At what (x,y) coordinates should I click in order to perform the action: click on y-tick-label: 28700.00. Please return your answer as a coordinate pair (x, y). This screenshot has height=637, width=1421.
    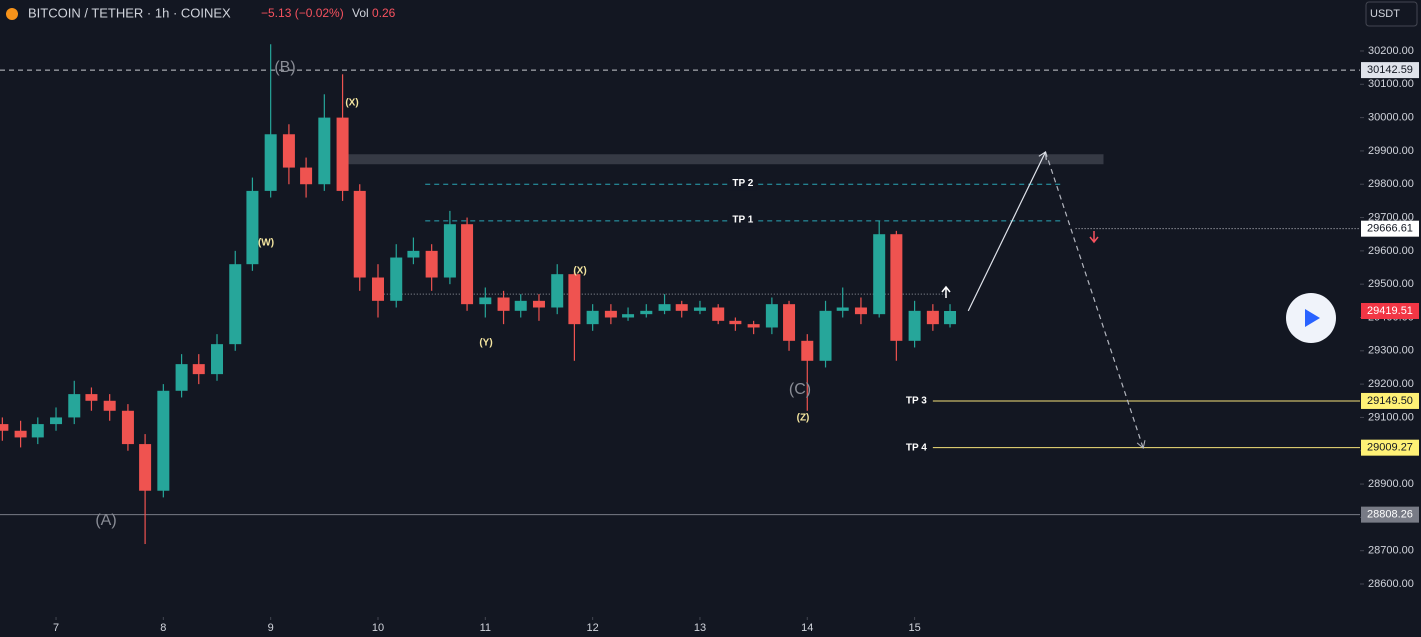
    Looking at the image, I should click on (1391, 551).